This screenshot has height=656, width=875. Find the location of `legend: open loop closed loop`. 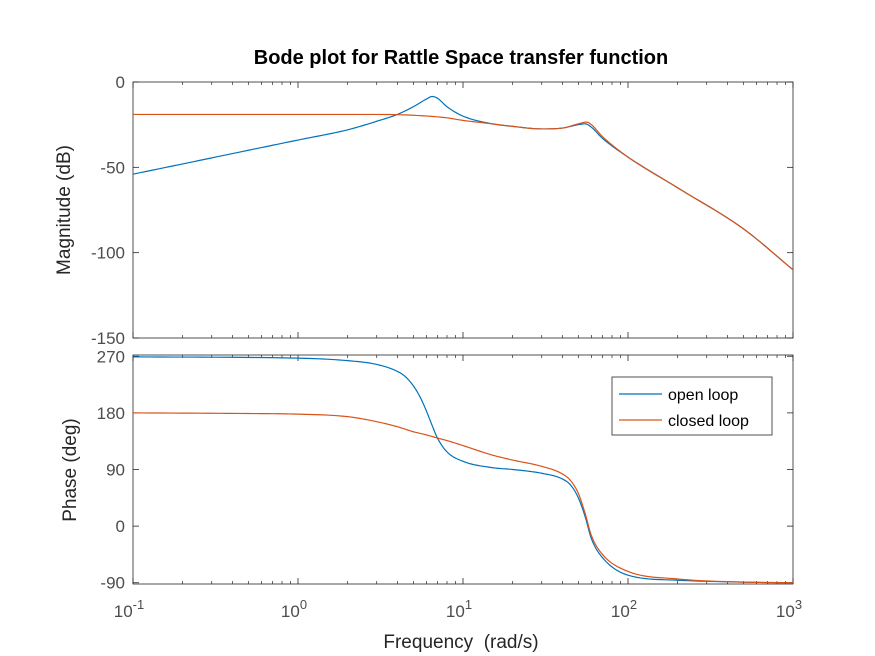

legend: open loop closed loop is located at coordinates (692, 406).